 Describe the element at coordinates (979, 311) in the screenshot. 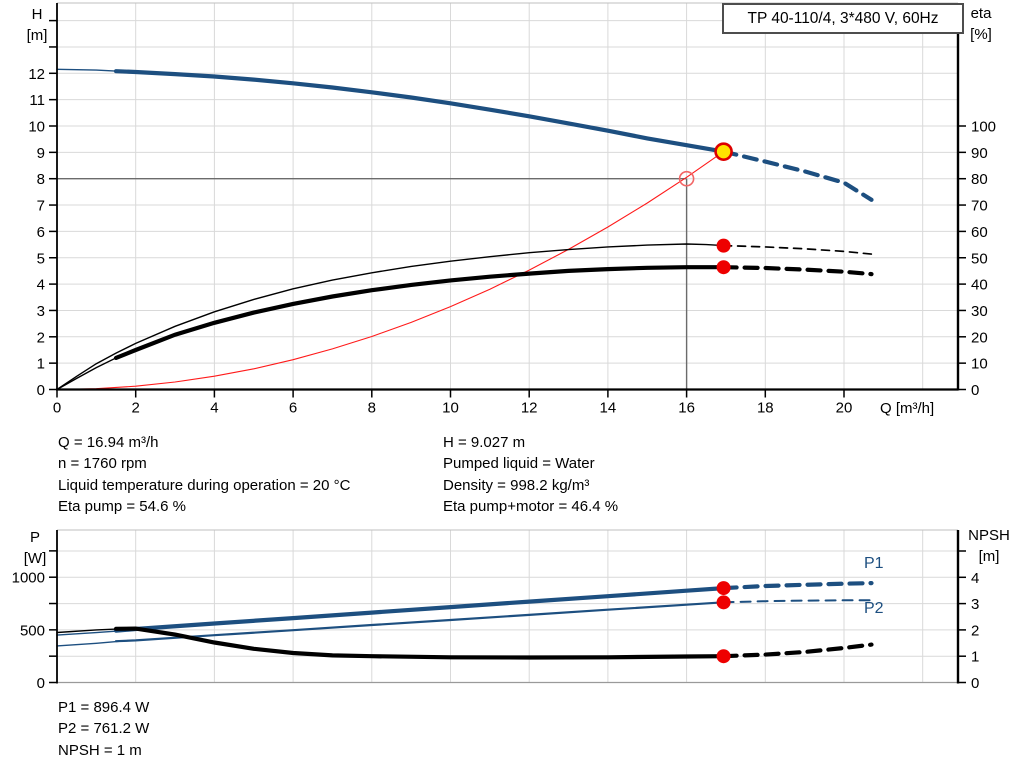

I see `right-tick-label: 30` at that location.